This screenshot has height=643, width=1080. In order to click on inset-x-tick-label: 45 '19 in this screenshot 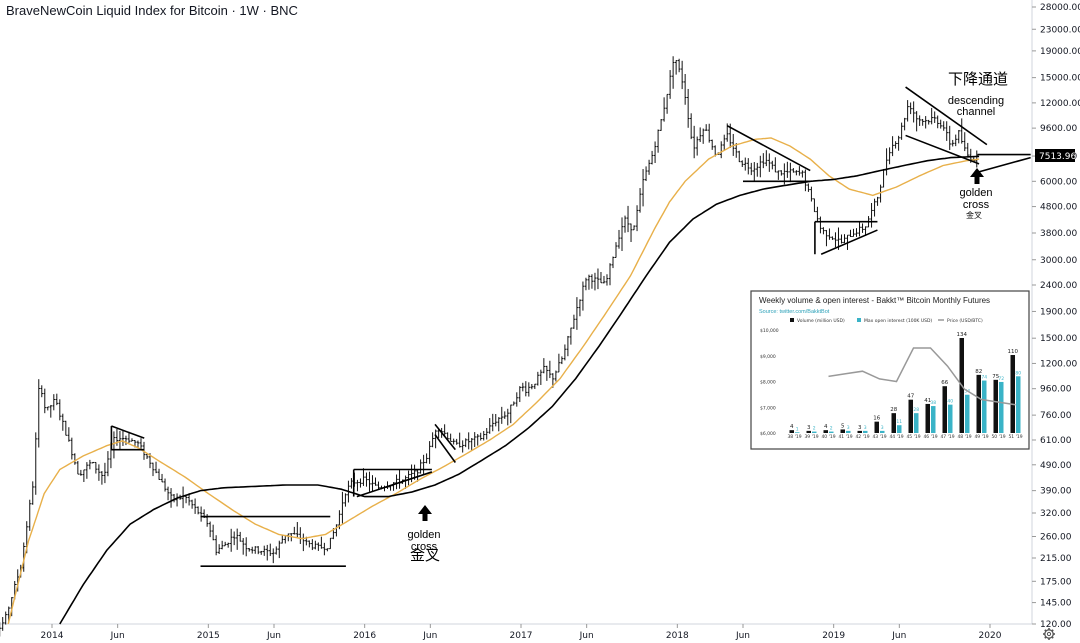, I will do `click(913, 437)`.